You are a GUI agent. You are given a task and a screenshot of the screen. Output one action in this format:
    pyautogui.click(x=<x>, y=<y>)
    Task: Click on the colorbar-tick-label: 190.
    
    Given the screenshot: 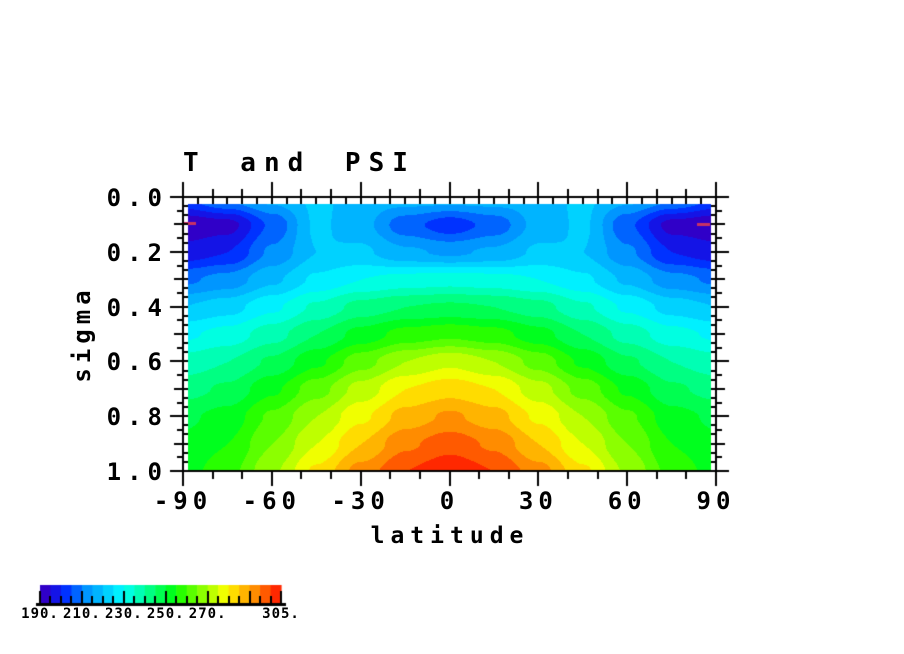 What is the action you would take?
    pyautogui.click(x=40, y=614)
    